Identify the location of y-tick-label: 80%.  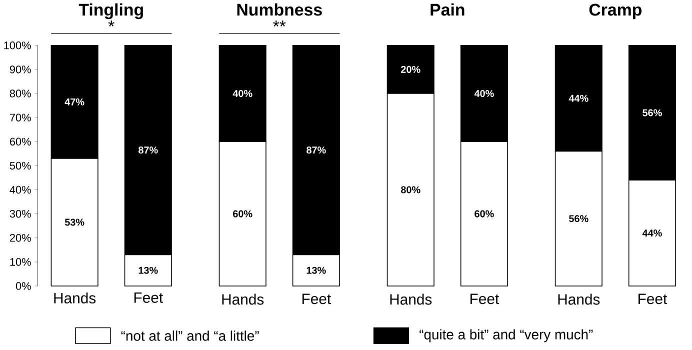
(20, 94).